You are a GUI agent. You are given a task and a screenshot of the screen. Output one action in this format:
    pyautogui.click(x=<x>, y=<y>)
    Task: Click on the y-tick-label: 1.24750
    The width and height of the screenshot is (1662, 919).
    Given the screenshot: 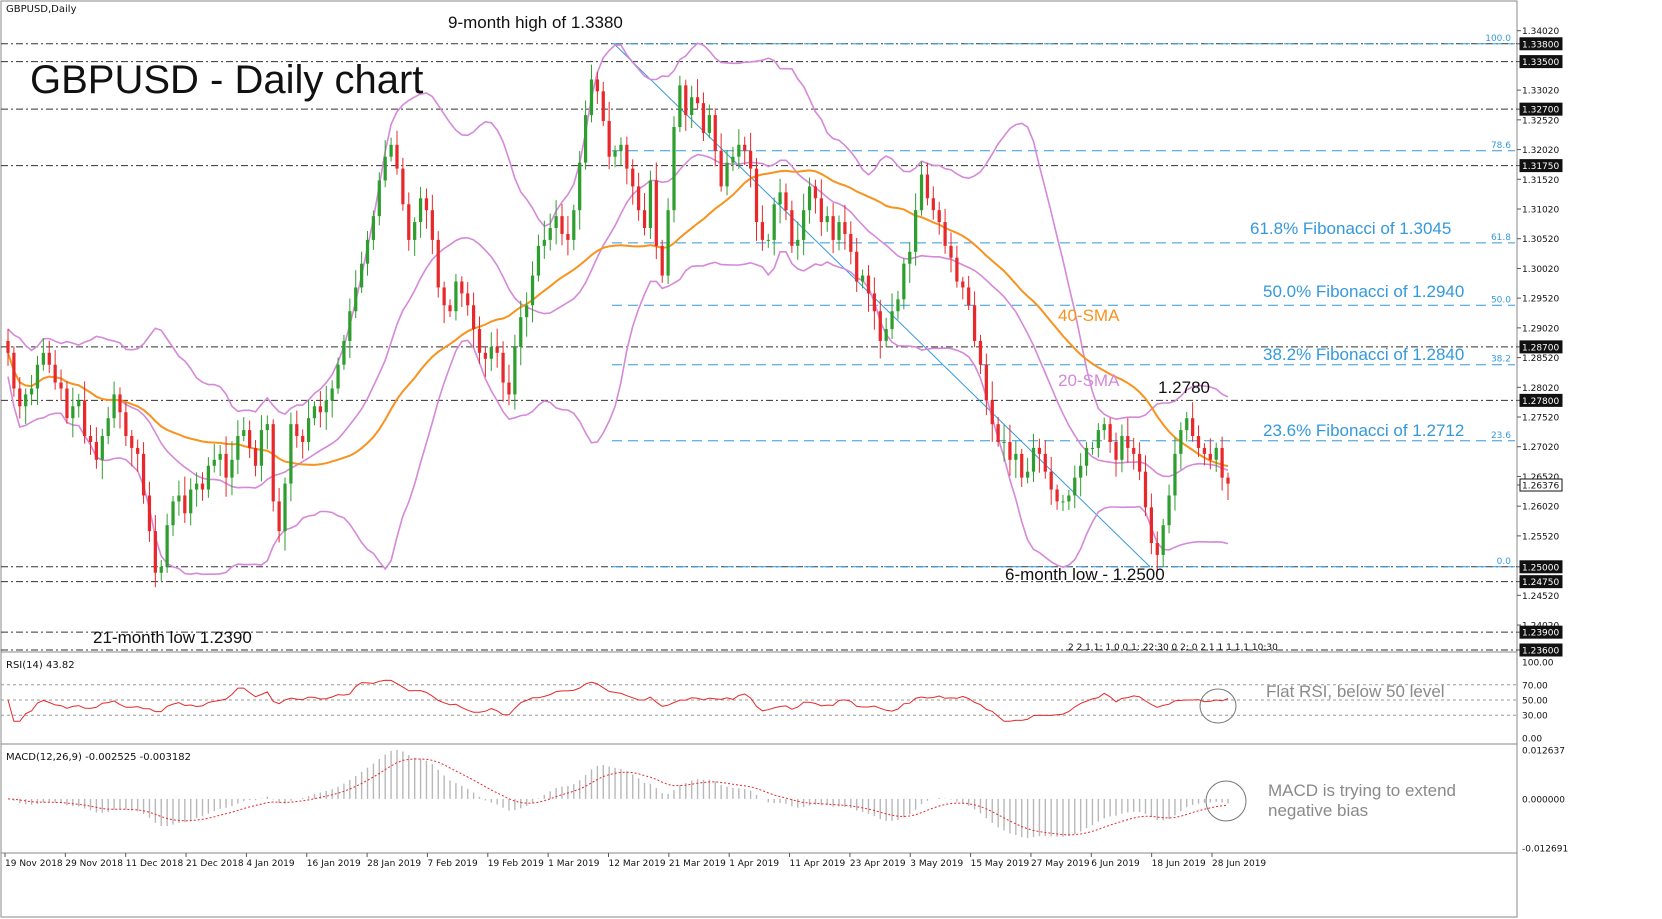 What is the action you would take?
    pyautogui.click(x=1540, y=583)
    